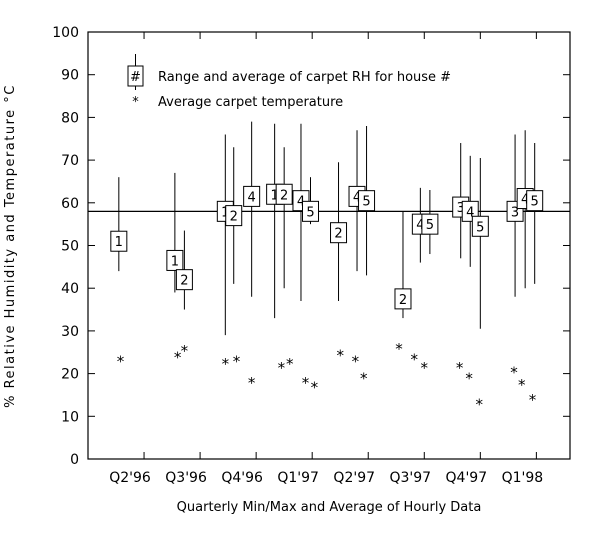 The image size is (600, 535). What do you see at coordinates (242, 478) in the screenshot?
I see `x-tick-label: Q4'96` at bounding box center [242, 478].